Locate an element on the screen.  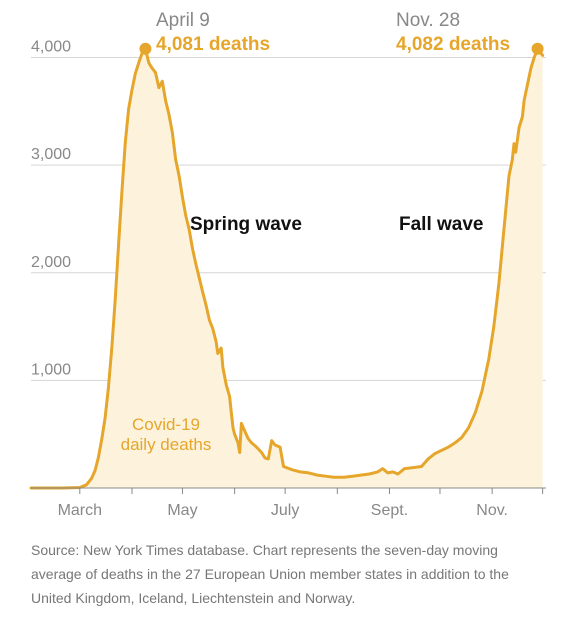
x-tick-label: Nov. is located at coordinates (492, 510).